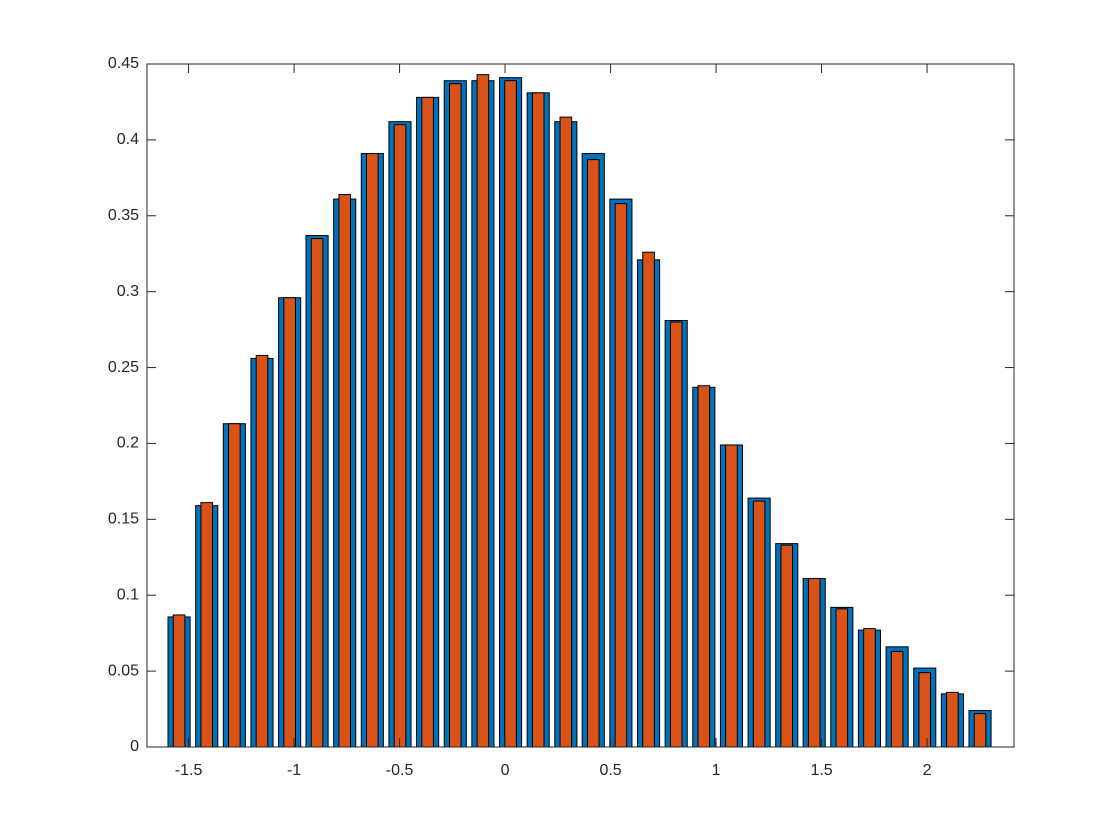 This screenshot has height=840, width=1120. What do you see at coordinates (505, 770) in the screenshot?
I see `x-tick-label: 0` at bounding box center [505, 770].